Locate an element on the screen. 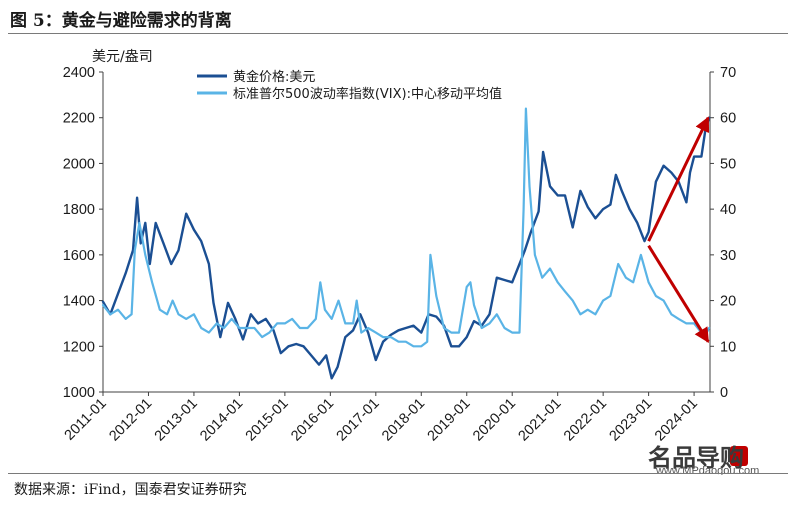 The image size is (801, 515). watermark-brand: 名品导购 is located at coordinates (696, 458).